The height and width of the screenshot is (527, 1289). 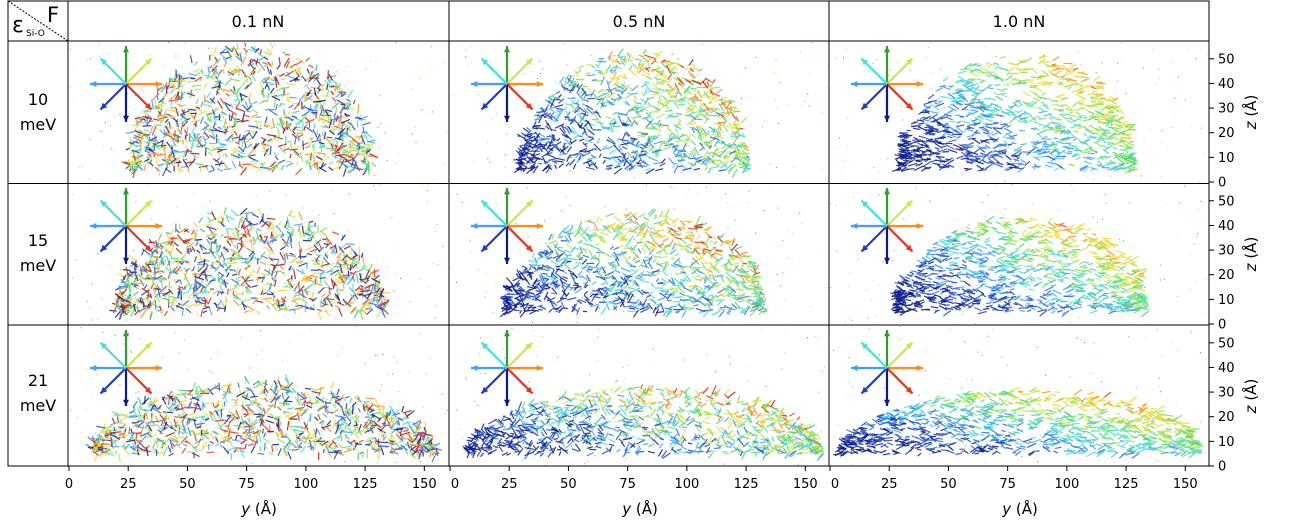 I want to click on row-header-1-value: 15, so click(x=38, y=240).